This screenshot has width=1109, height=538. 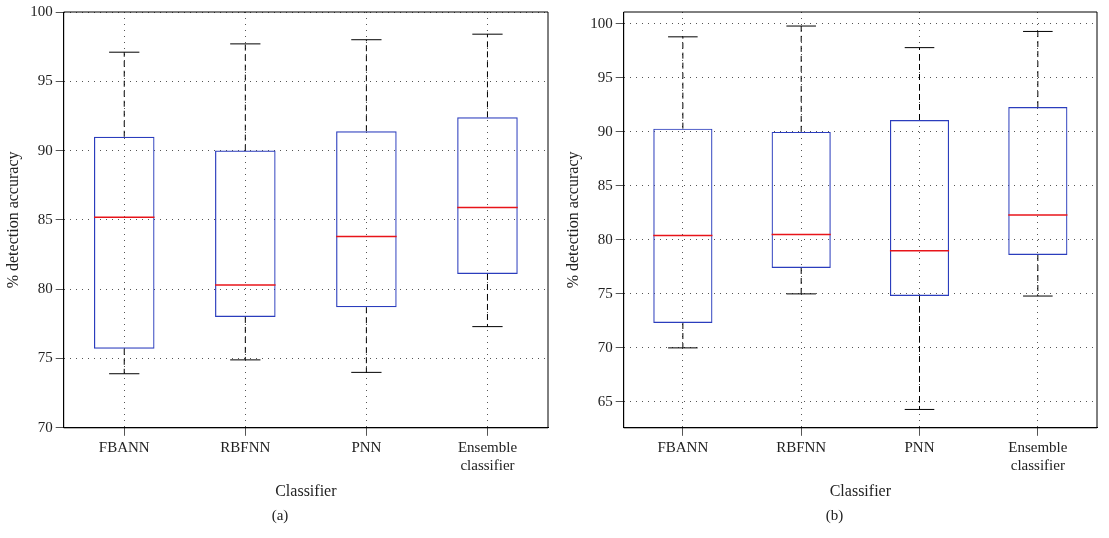 What do you see at coordinates (834, 515) in the screenshot?
I see `text: (b)` at bounding box center [834, 515].